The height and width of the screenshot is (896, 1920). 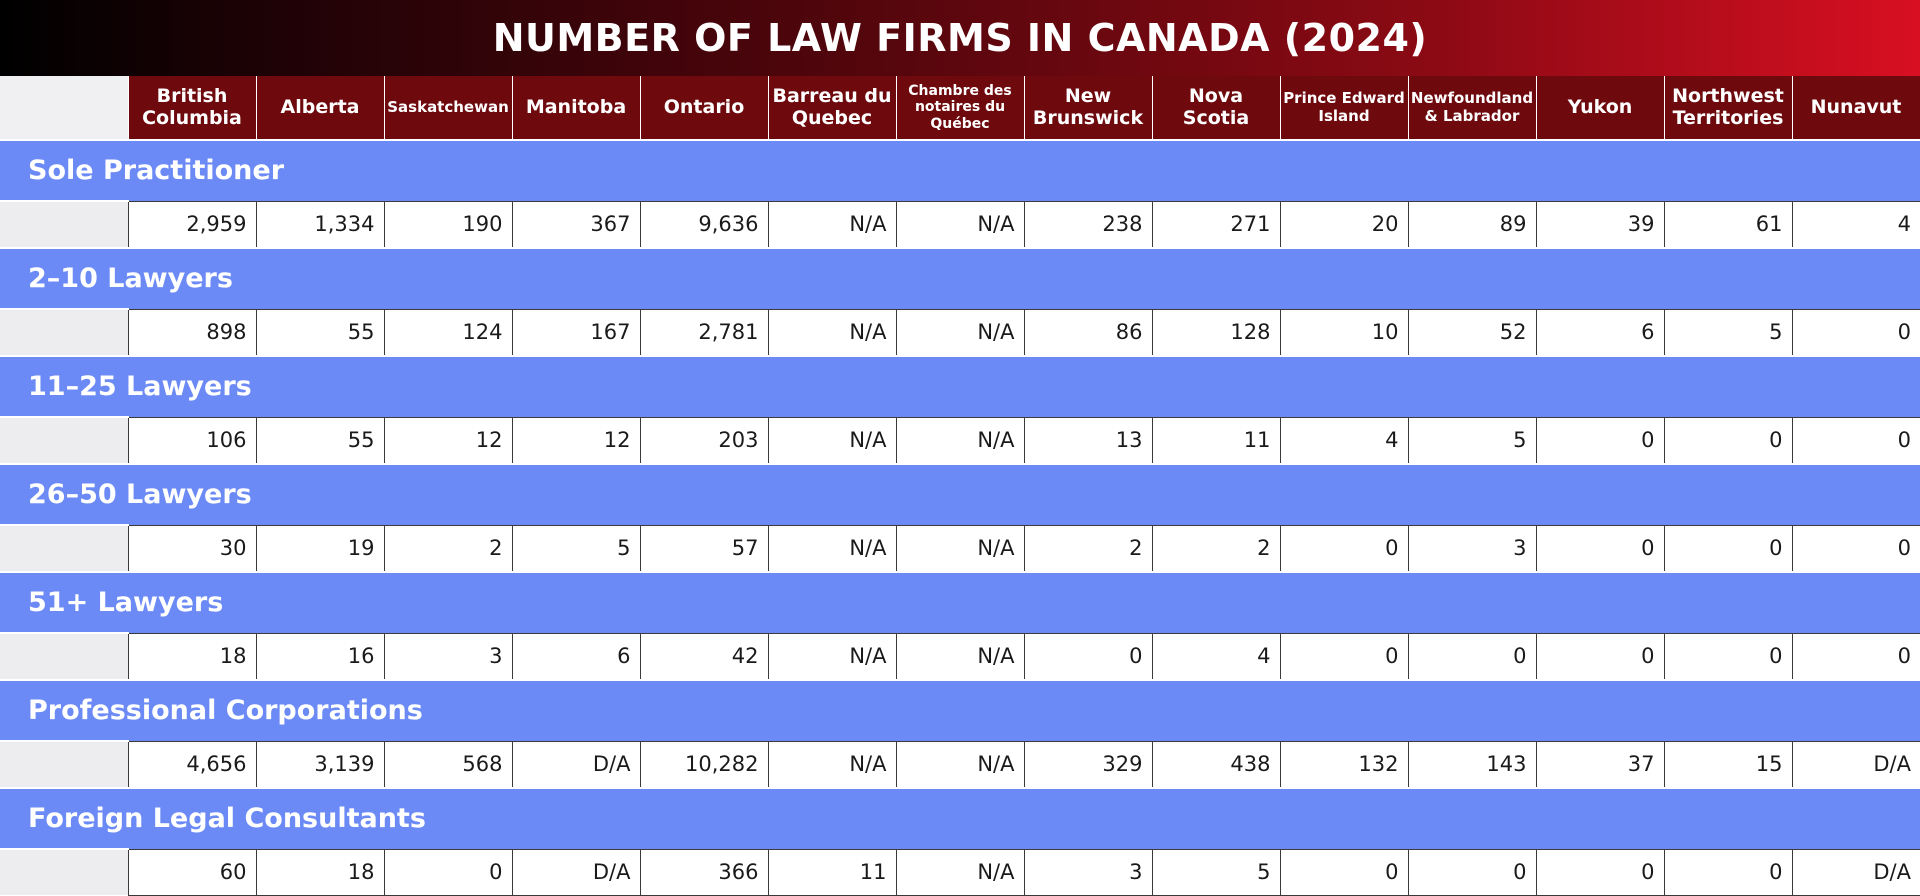 What do you see at coordinates (320, 224) in the screenshot?
I see `table-cell: 1,334` at bounding box center [320, 224].